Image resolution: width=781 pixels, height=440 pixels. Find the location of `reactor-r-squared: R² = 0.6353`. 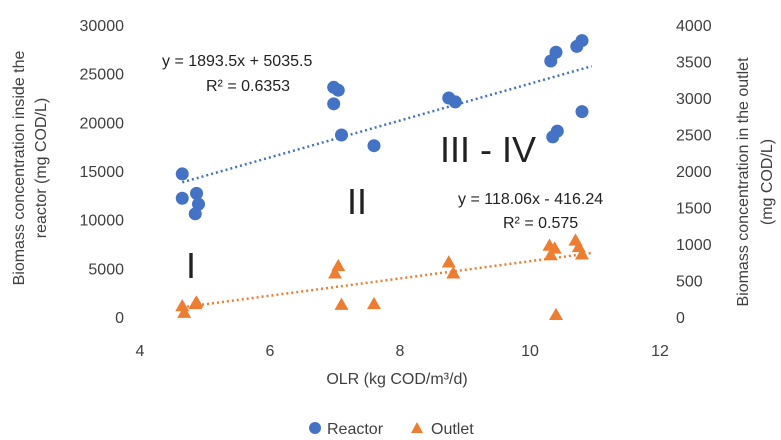

reactor-r-squared: R² = 0.6353 is located at coordinates (248, 86).